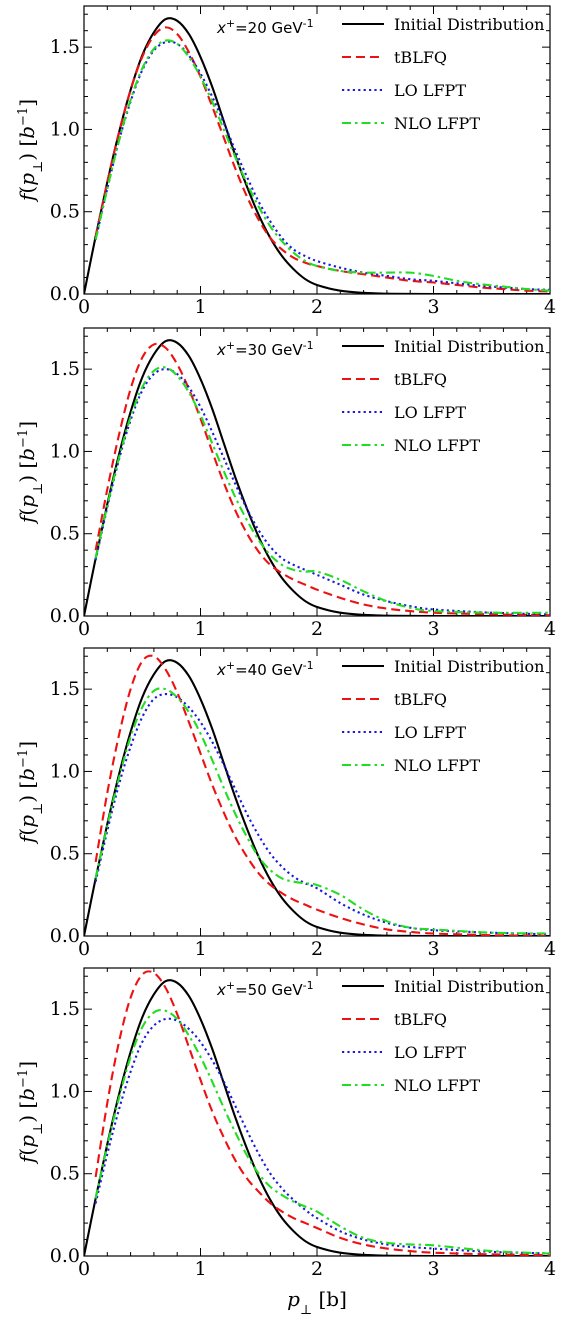  What do you see at coordinates (269, 670) in the screenshot?
I see `annotation-value: =40 GeV` at bounding box center [269, 670].